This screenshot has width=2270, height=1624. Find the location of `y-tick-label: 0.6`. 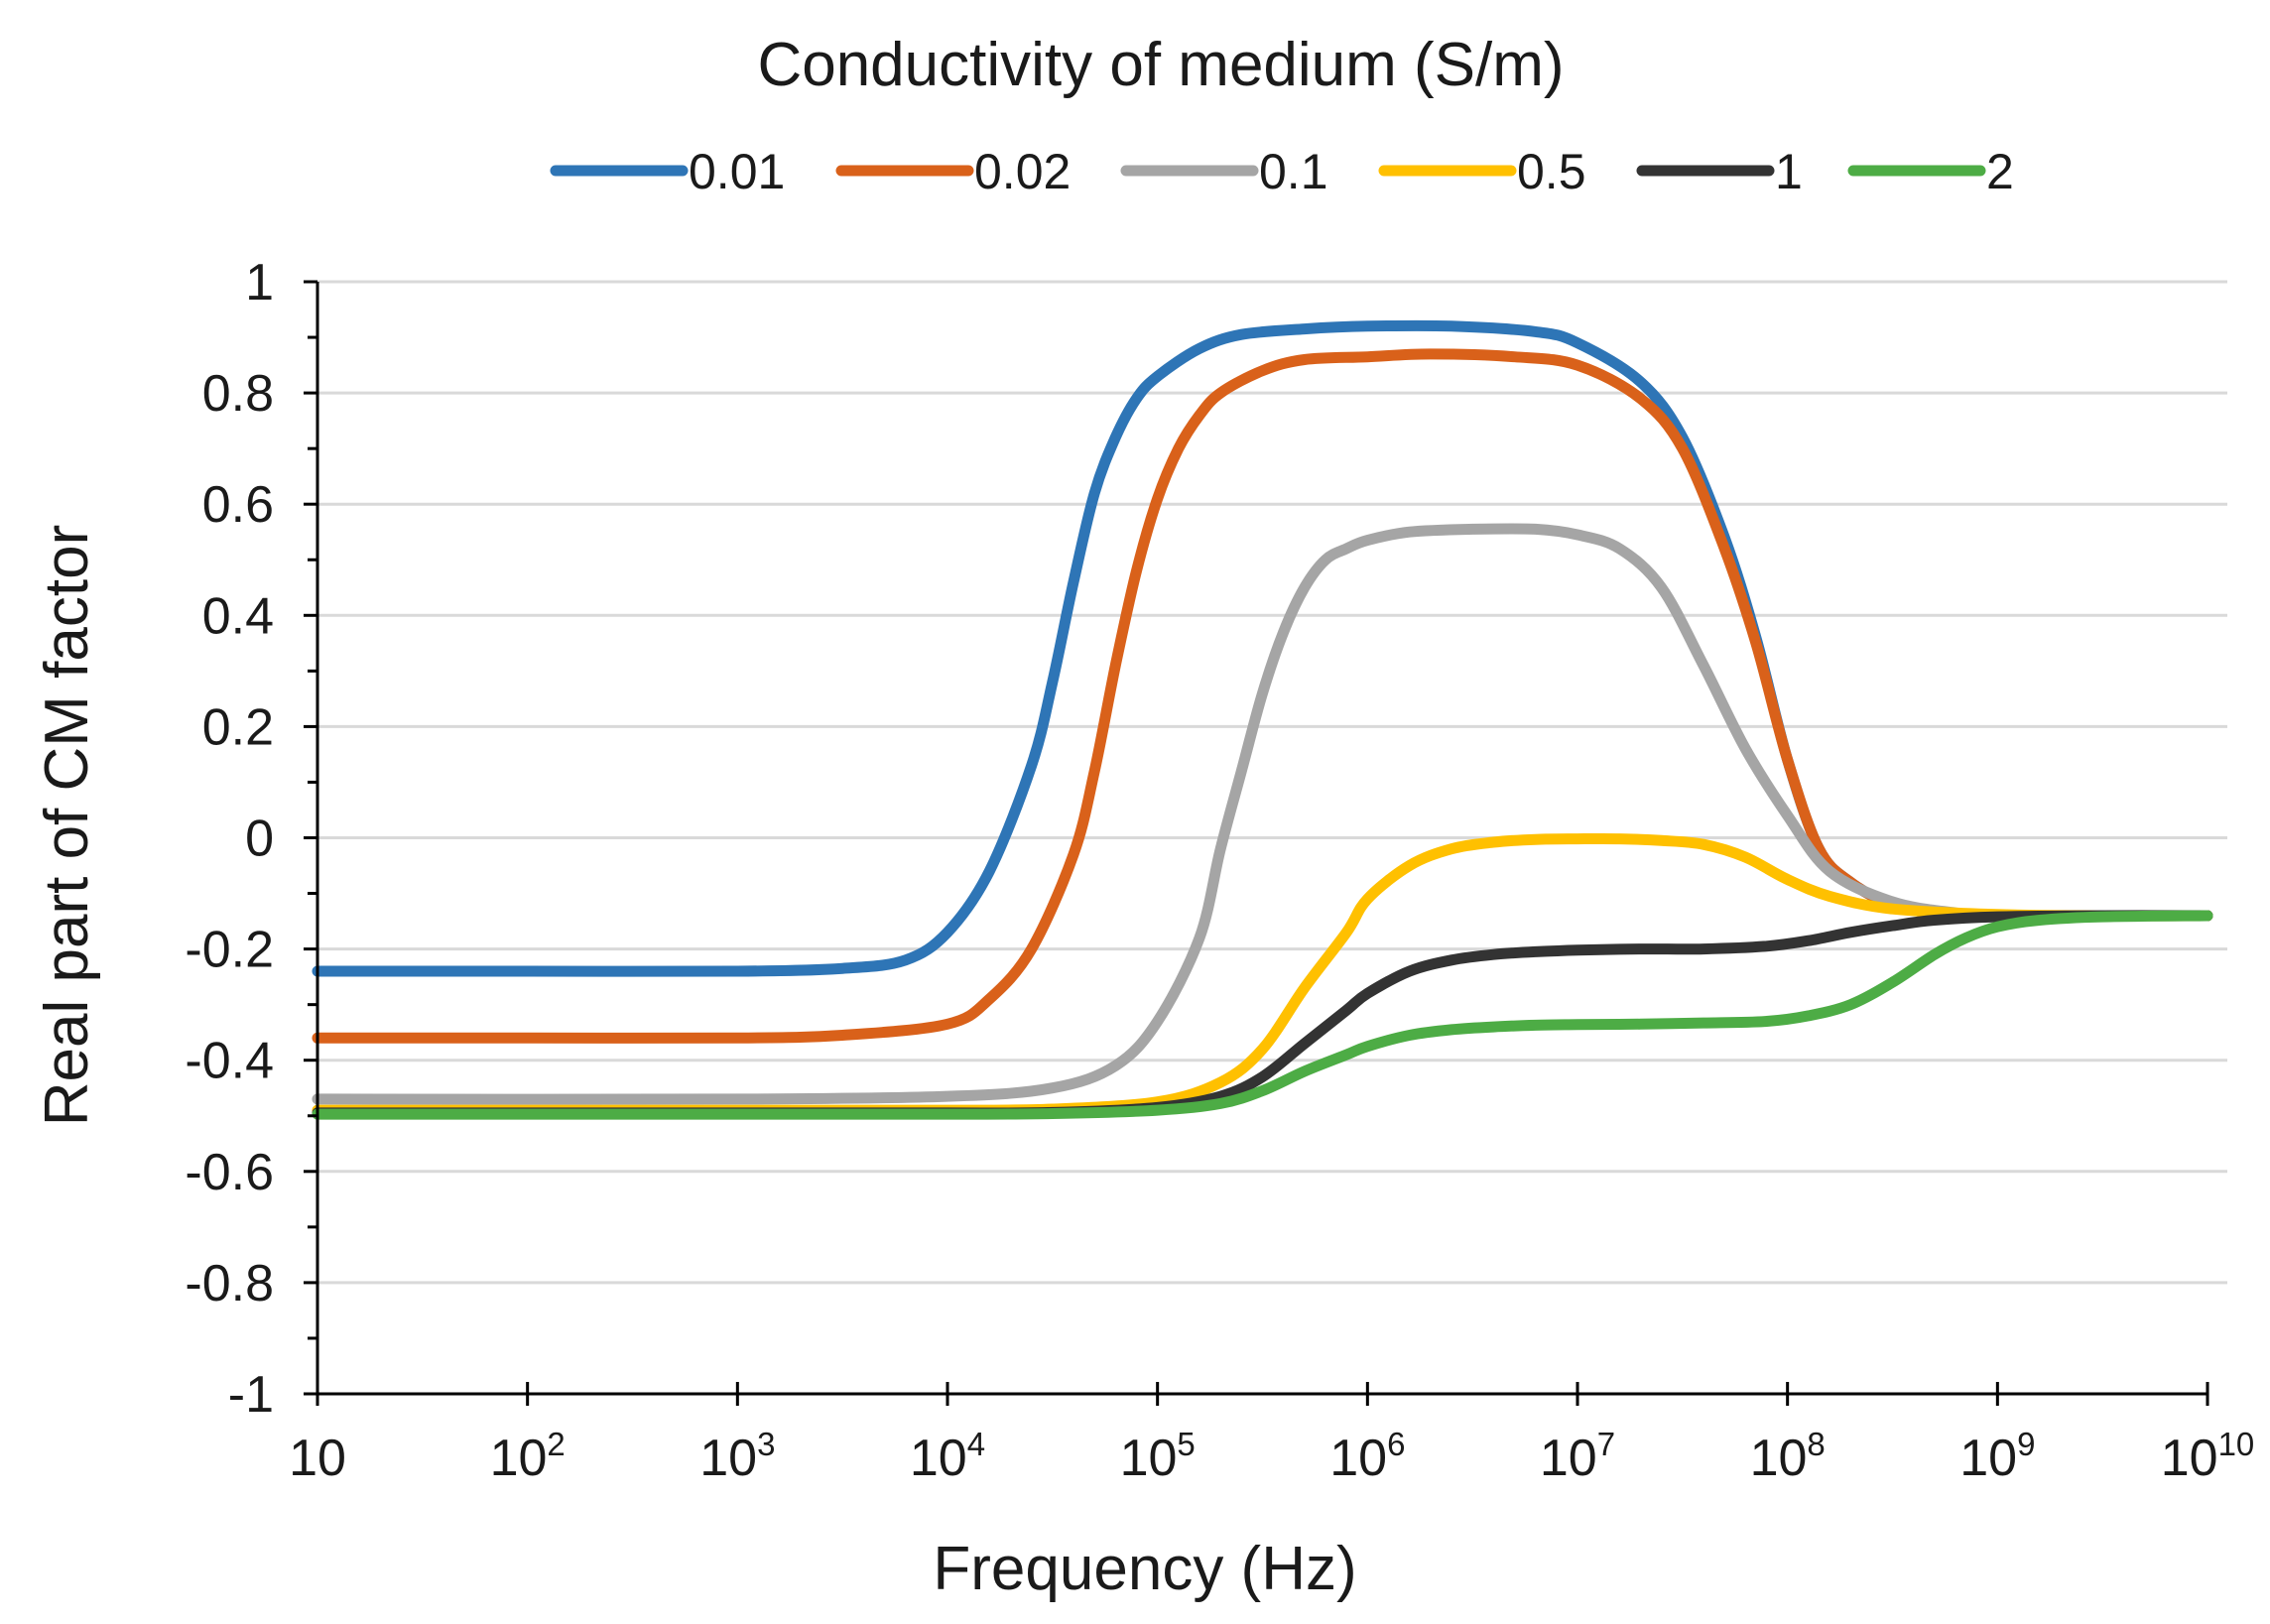

y-tick-label: 0.6 is located at coordinates (238, 505).